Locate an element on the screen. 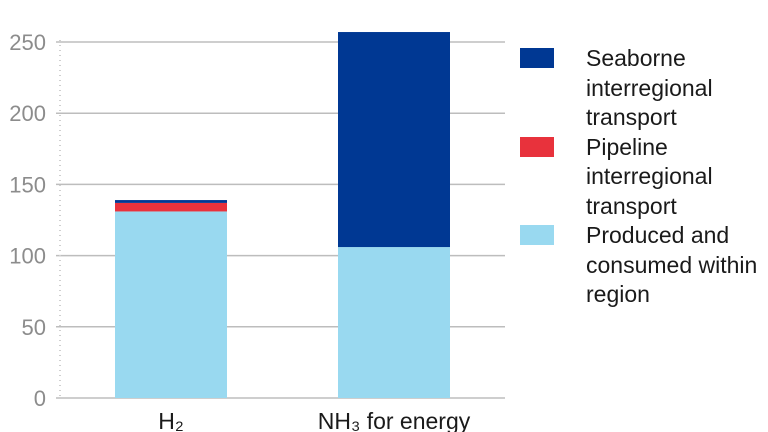 This screenshot has height=432, width=768. legend-swatch-seaborne is located at coordinates (537, 58).